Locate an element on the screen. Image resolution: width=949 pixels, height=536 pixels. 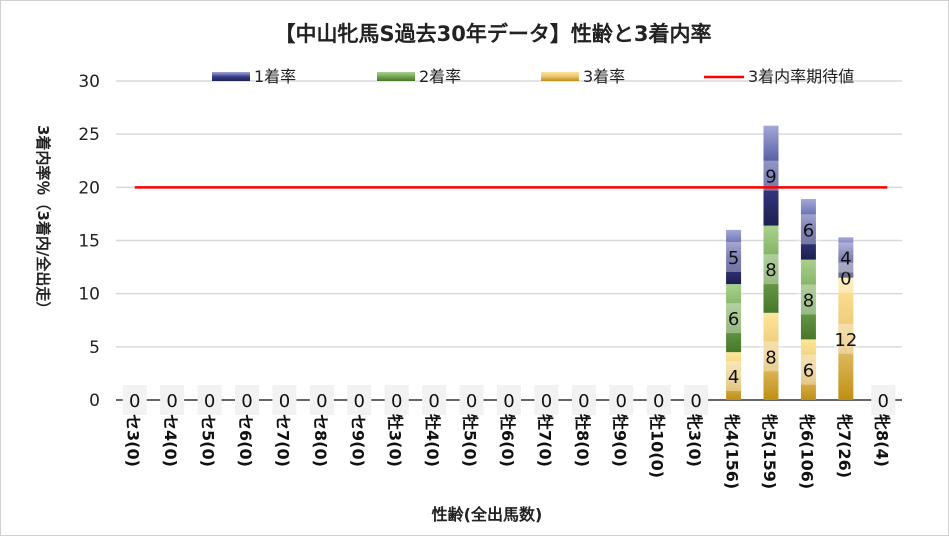
chart-title: 【中山牝馬S過去30年データ】性齢と3着内率 is located at coordinates (493, 34).